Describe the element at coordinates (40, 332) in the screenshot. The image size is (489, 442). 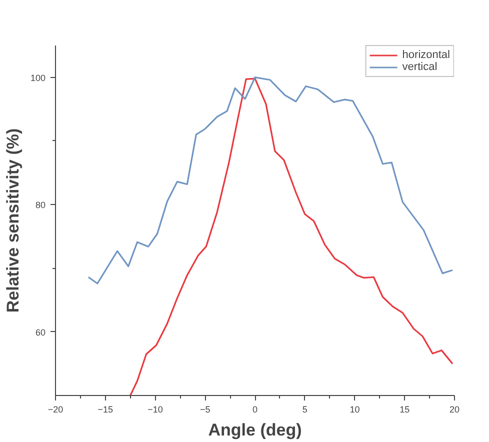
I see `y-tick-label: 60` at that location.